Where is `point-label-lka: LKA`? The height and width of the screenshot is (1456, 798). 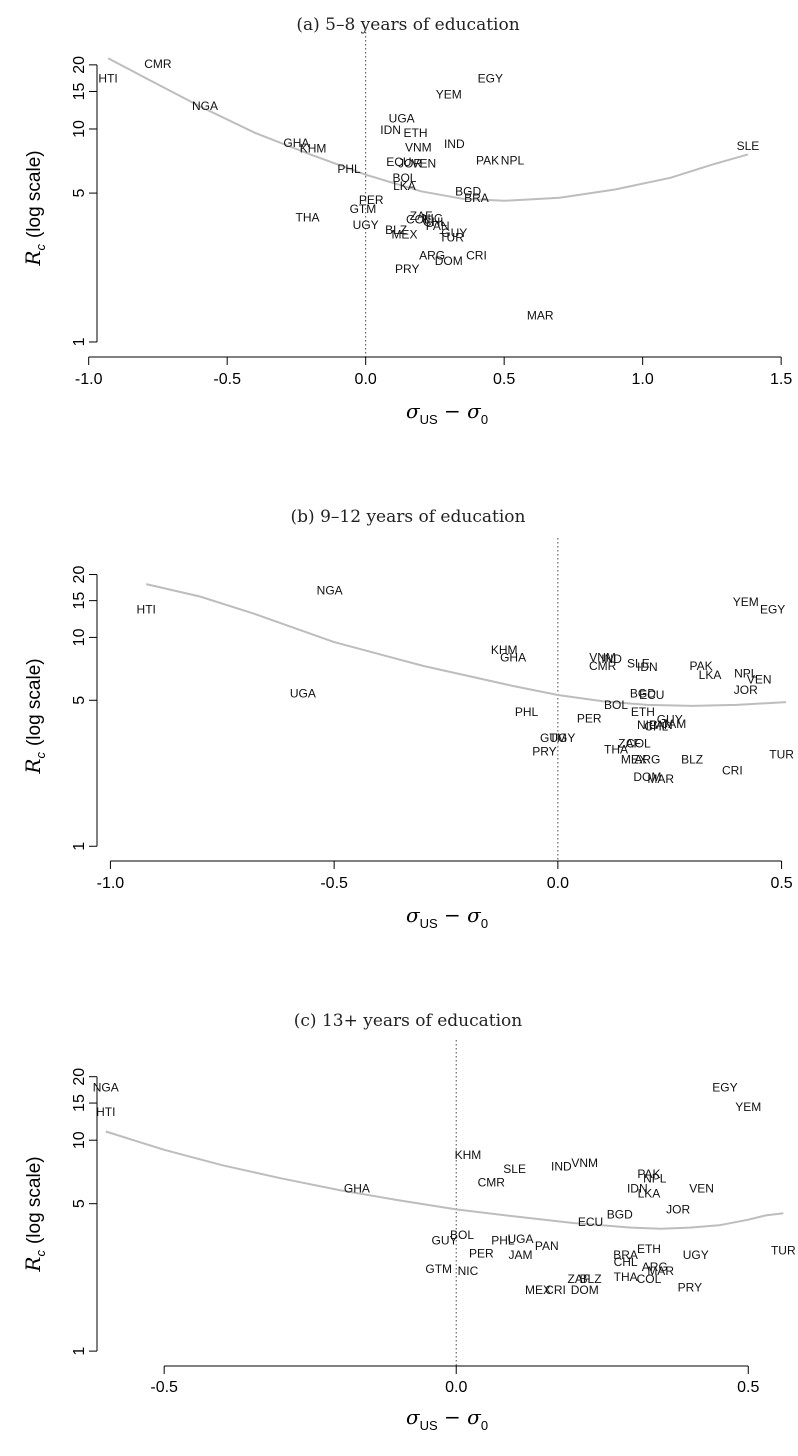
point-label-lka: LKA is located at coordinates (404, 186).